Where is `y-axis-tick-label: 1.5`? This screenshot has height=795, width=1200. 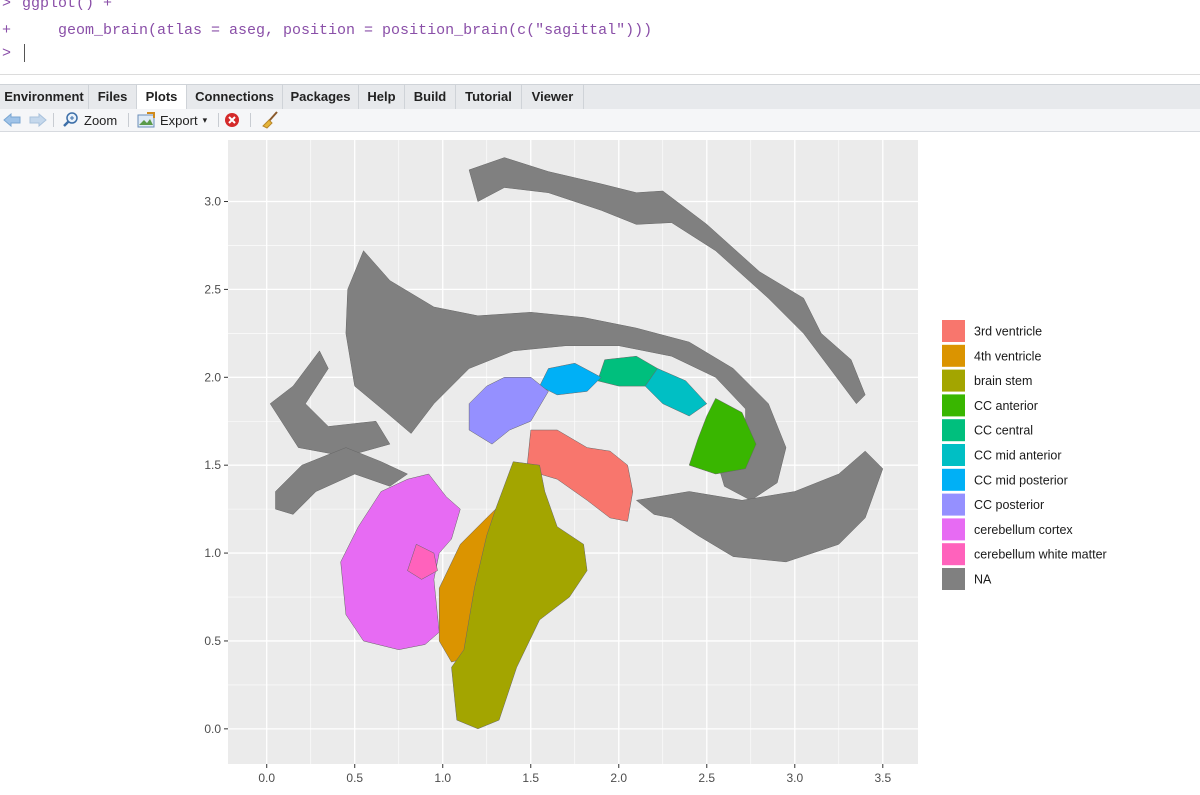
y-axis-tick-label: 1.5 is located at coordinates (212, 465).